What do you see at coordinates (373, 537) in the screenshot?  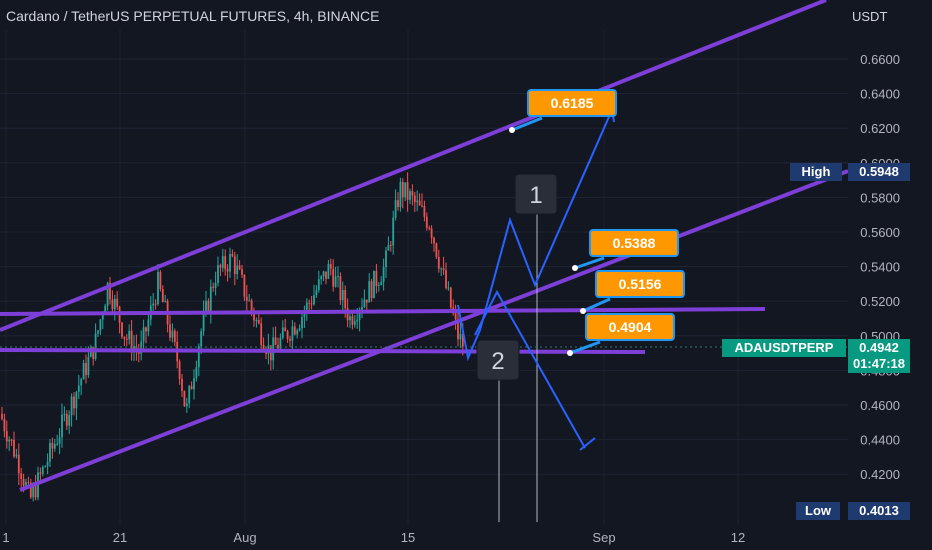 I see `time-axis: 1 21 Aug 15 Sep 12` at bounding box center [373, 537].